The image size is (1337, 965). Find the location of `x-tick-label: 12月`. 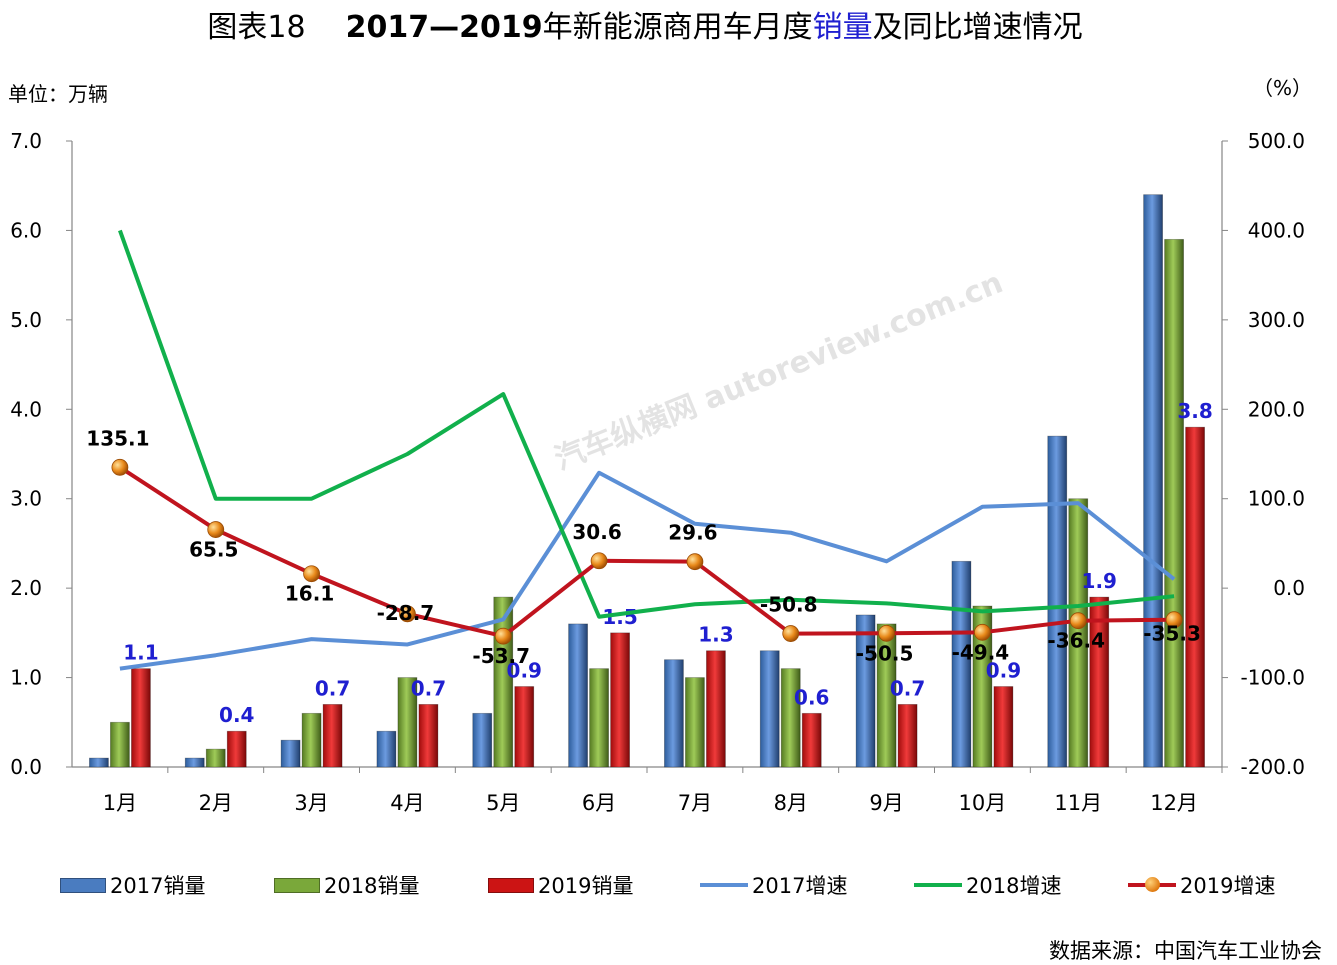

x-tick-label: 12月 is located at coordinates (1174, 803).